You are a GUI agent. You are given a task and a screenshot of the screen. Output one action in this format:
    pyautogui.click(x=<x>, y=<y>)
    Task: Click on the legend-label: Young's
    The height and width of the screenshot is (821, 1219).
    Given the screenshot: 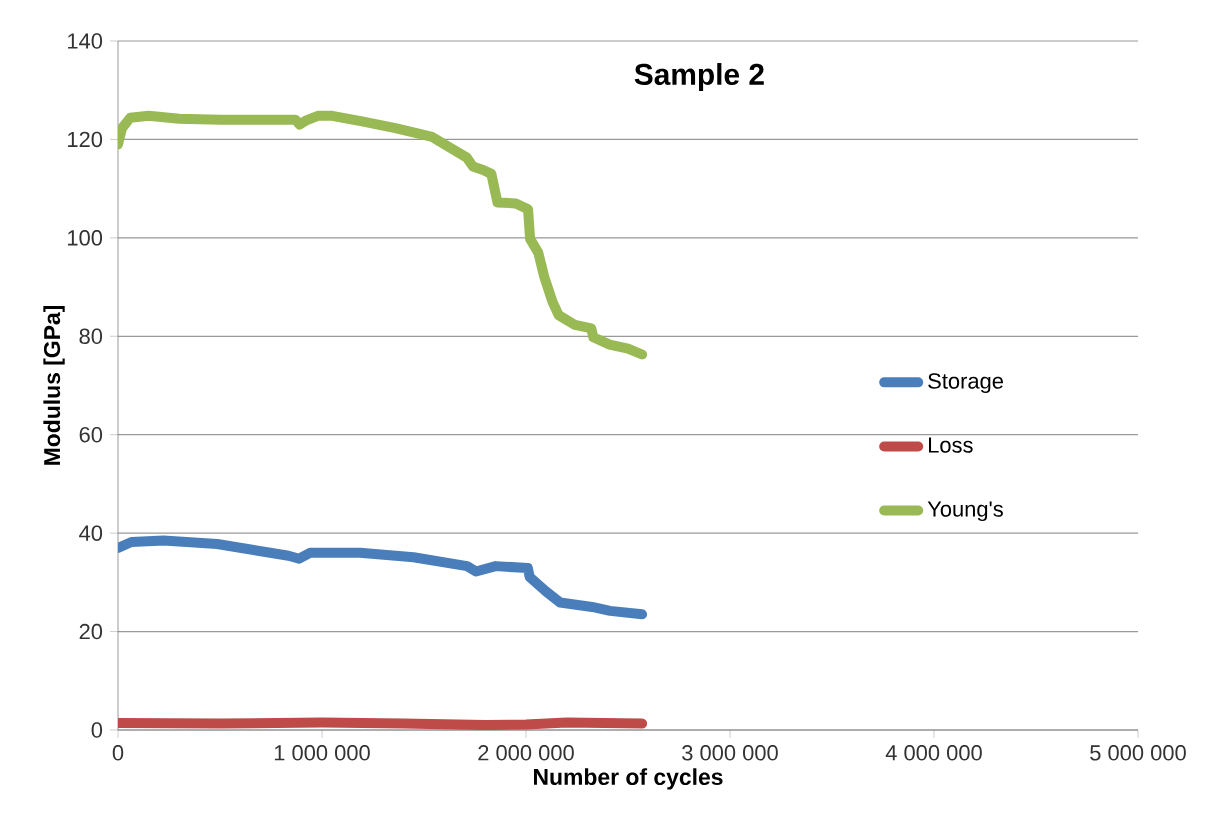 What is the action you would take?
    pyautogui.click(x=965, y=511)
    